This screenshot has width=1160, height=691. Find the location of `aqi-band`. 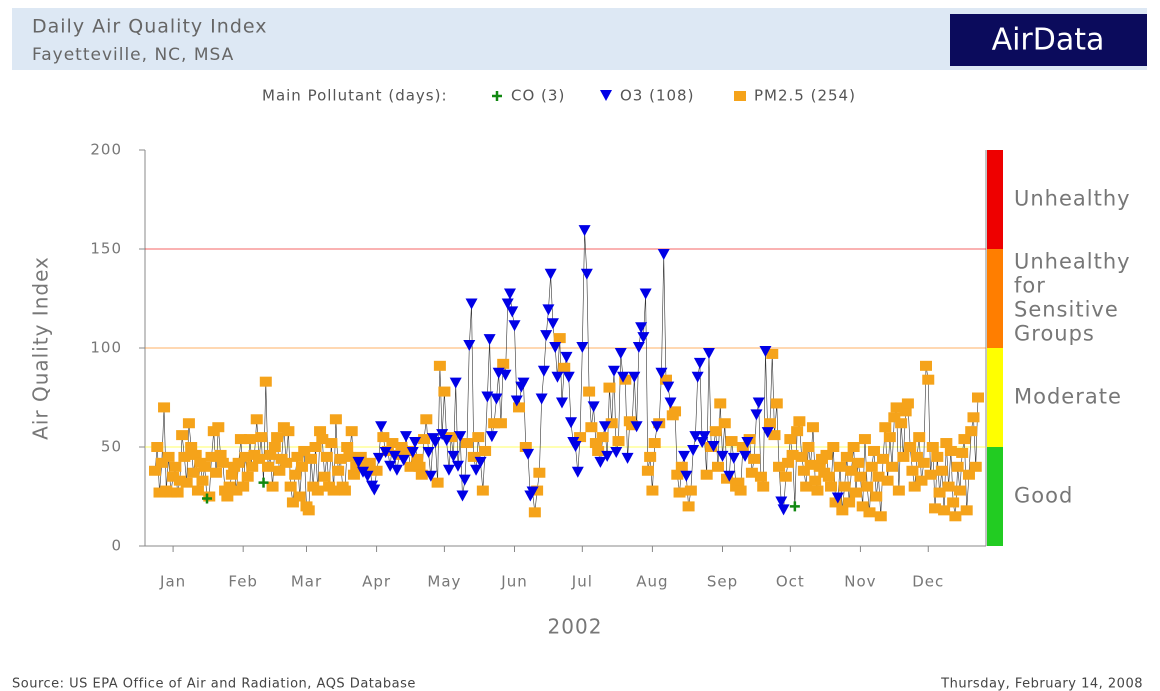

aqi-band is located at coordinates (995, 397).